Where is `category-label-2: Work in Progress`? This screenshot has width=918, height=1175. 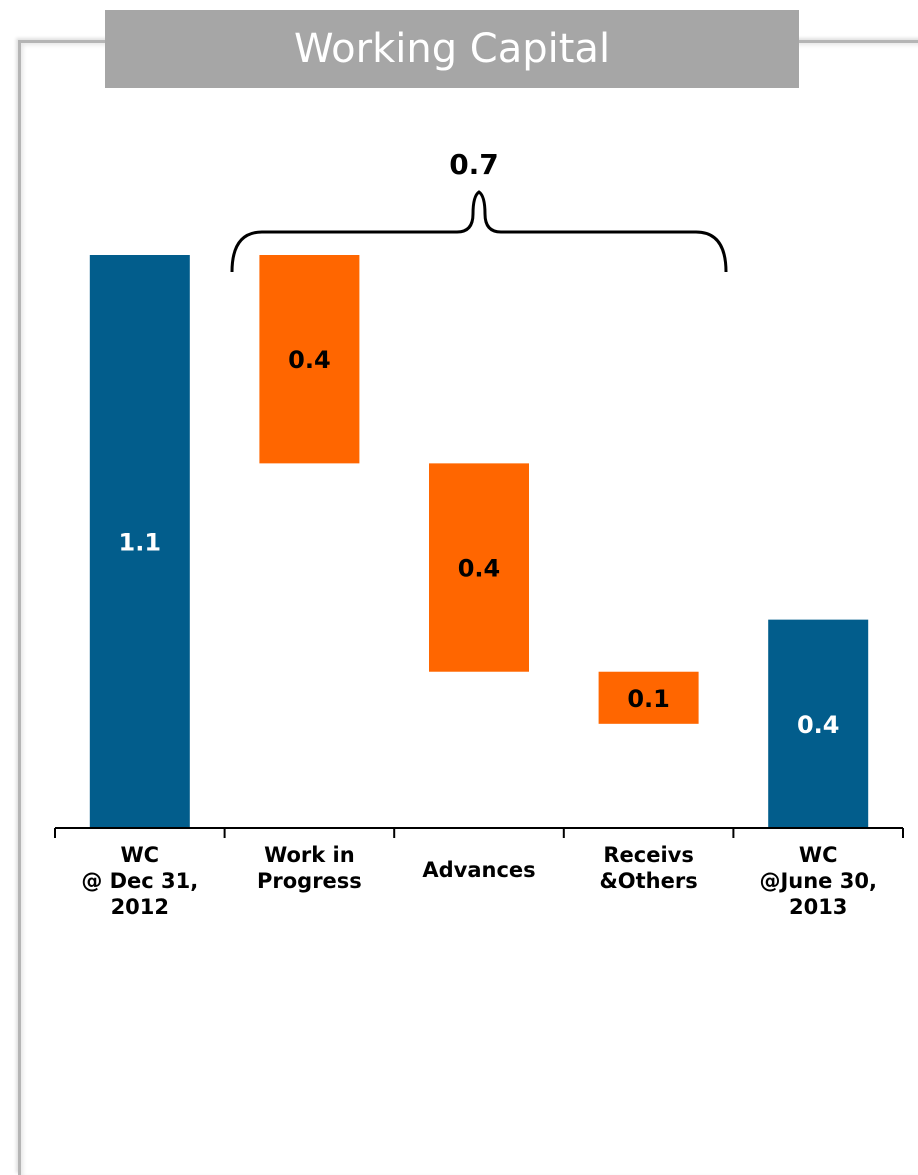 category-label-2: Work in Progress is located at coordinates (309, 868).